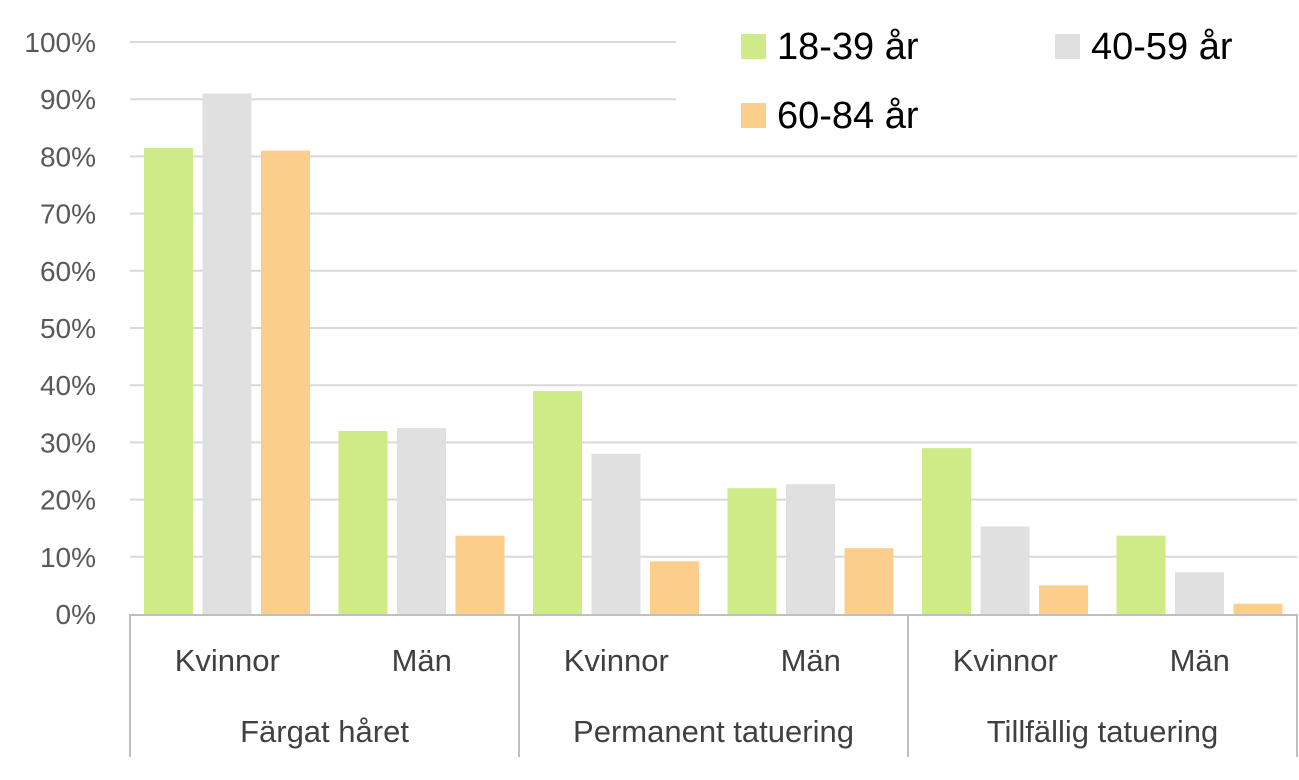 This screenshot has height=780, width=1299. What do you see at coordinates (68, 557) in the screenshot?
I see `y-tick-label: 10%` at bounding box center [68, 557].